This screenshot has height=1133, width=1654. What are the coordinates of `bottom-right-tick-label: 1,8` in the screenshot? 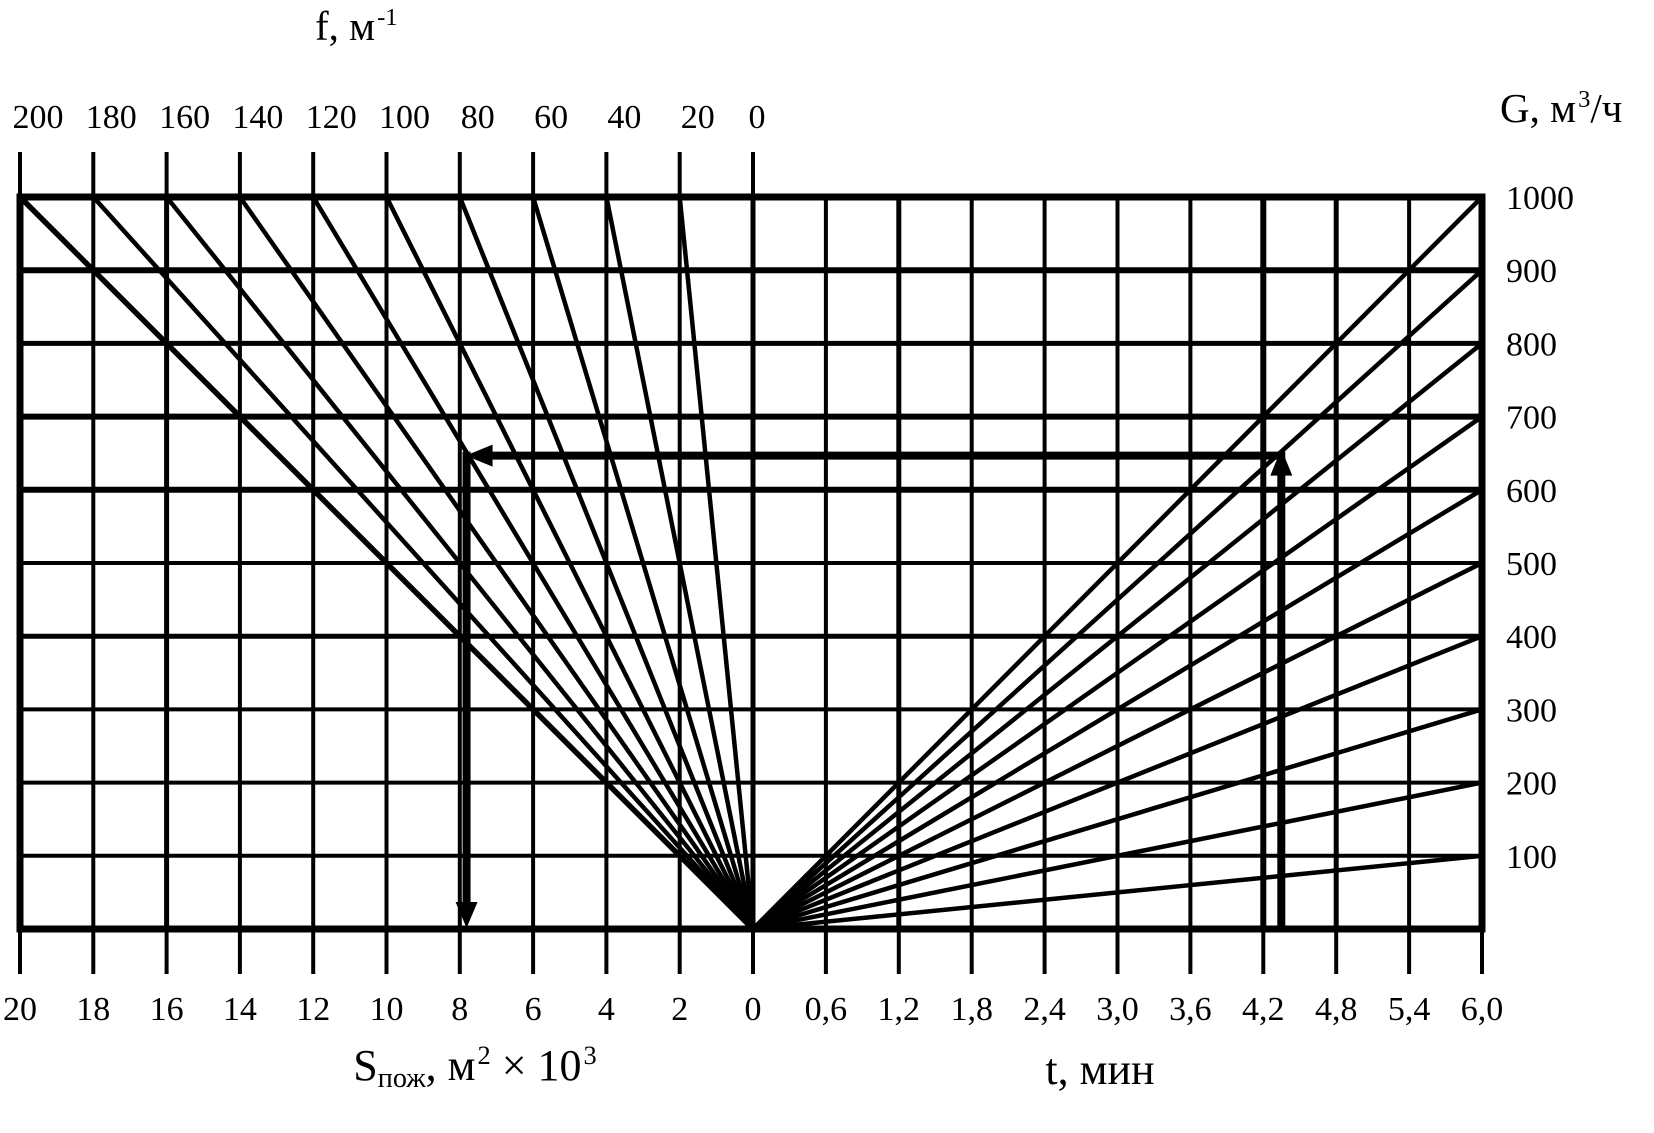 It's located at (971, 1009).